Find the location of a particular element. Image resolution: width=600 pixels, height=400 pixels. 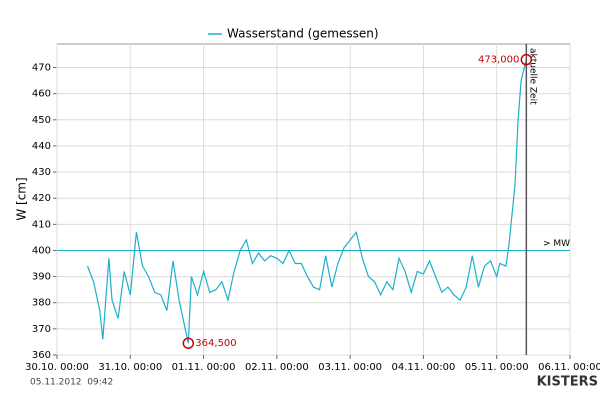

x-tick-label: 03.11. 00:00 is located at coordinates (350, 367).